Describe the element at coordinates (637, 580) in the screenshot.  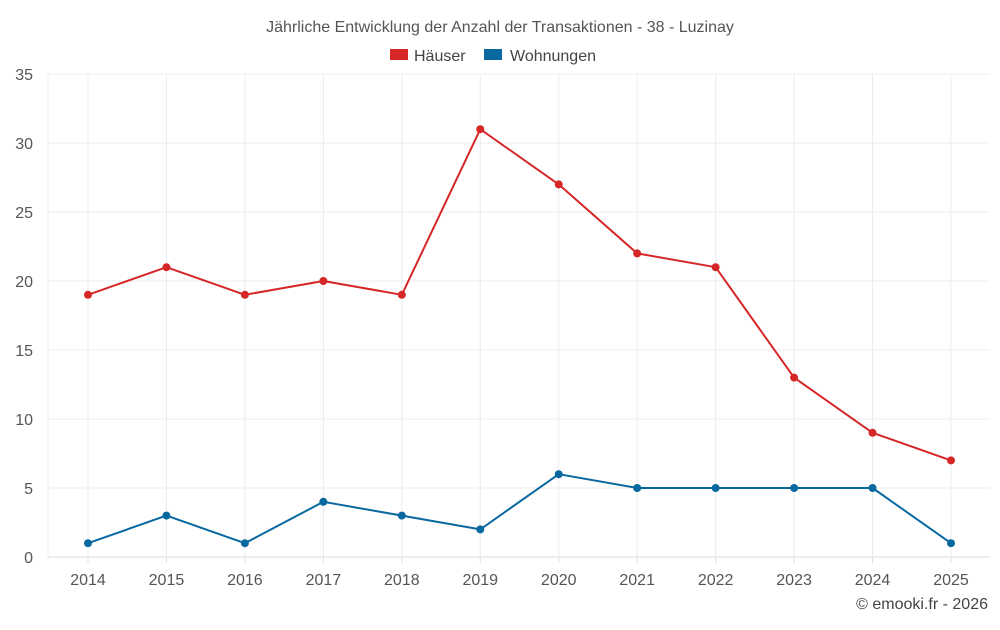
I see `x-tick-label: 2021` at that location.